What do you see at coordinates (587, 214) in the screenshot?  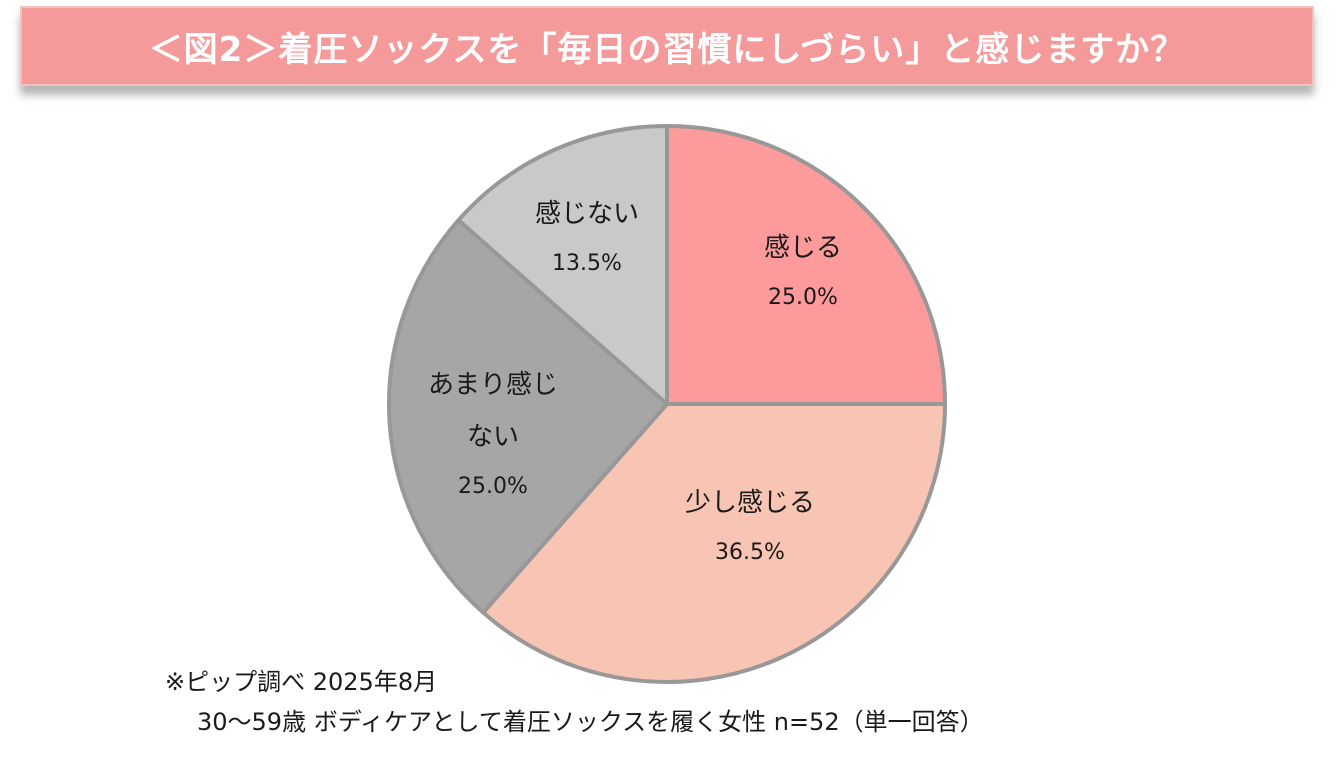 I see `slice-kanjinai-label: 感じない` at bounding box center [587, 214].